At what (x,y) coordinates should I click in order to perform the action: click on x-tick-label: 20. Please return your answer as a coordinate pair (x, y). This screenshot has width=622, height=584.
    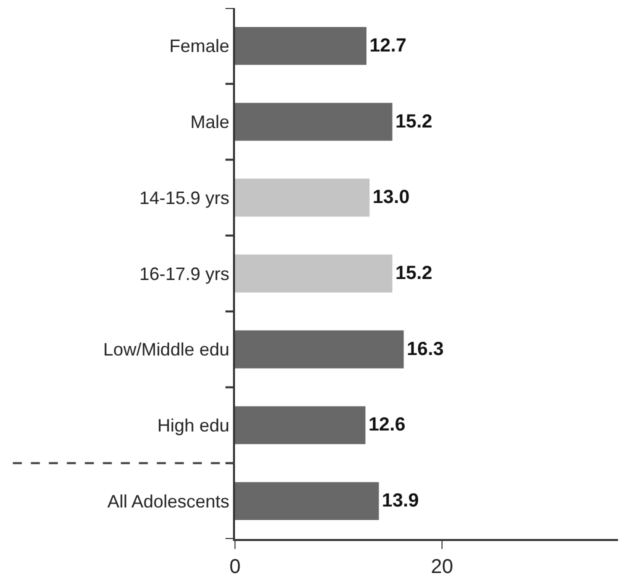
    Looking at the image, I should click on (442, 567).